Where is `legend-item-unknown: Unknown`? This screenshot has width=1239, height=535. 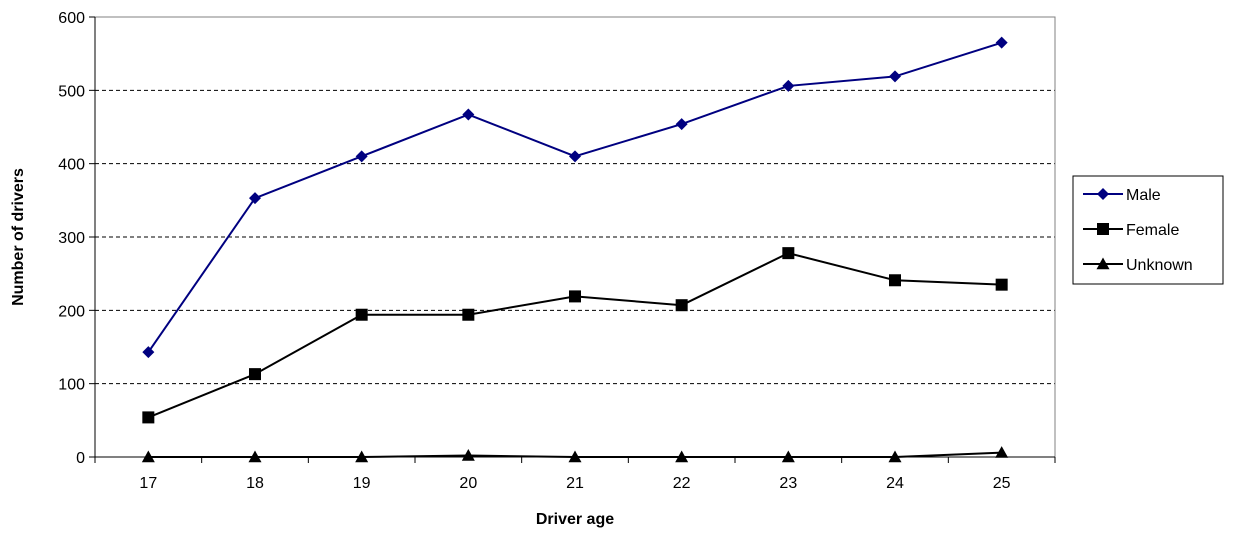 legend-item-unknown: Unknown is located at coordinates (1138, 265).